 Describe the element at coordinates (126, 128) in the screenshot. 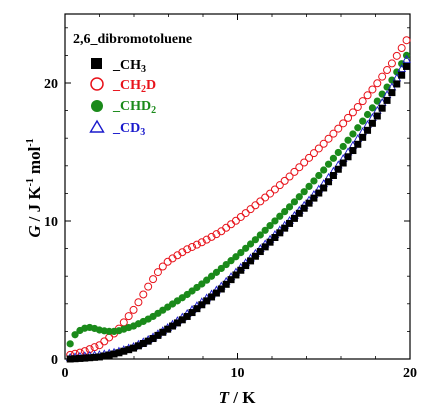

I see `legend-label-cd3-main: _CD` at that location.